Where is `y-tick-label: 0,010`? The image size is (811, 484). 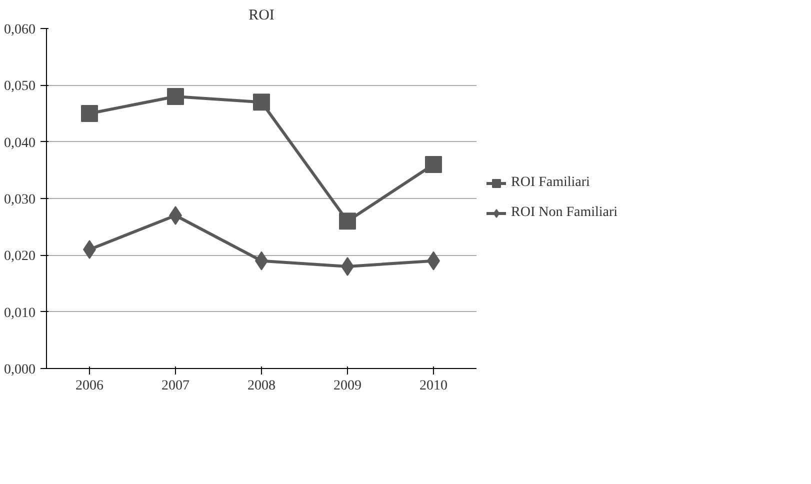
y-tick-label: 0,010 is located at coordinates (20, 313).